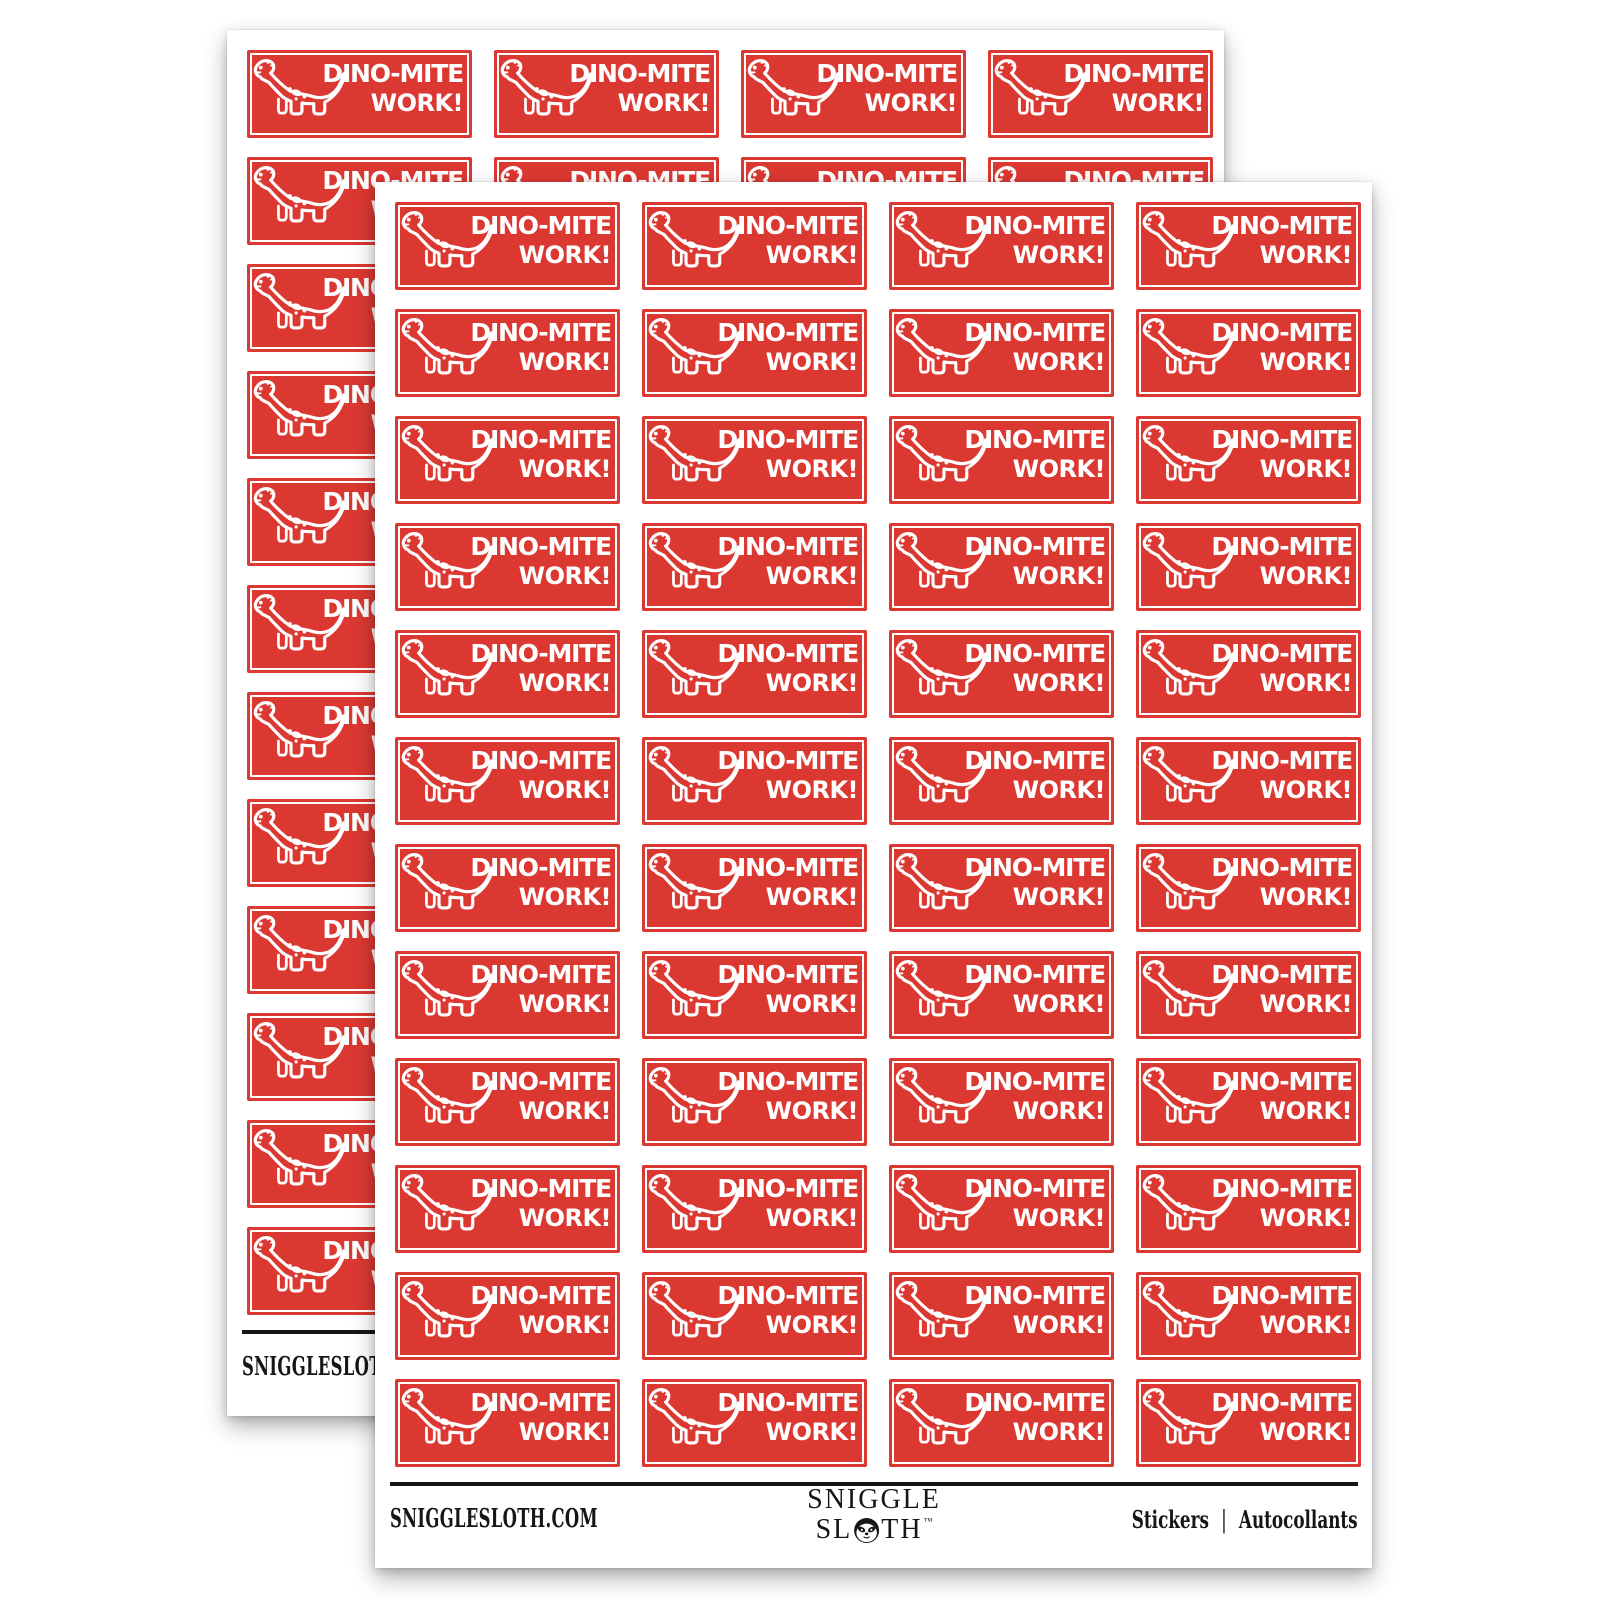 The width and height of the screenshot is (1600, 1600). I want to click on footer-product-type: Stickers | Autocollants, so click(1245, 1519).